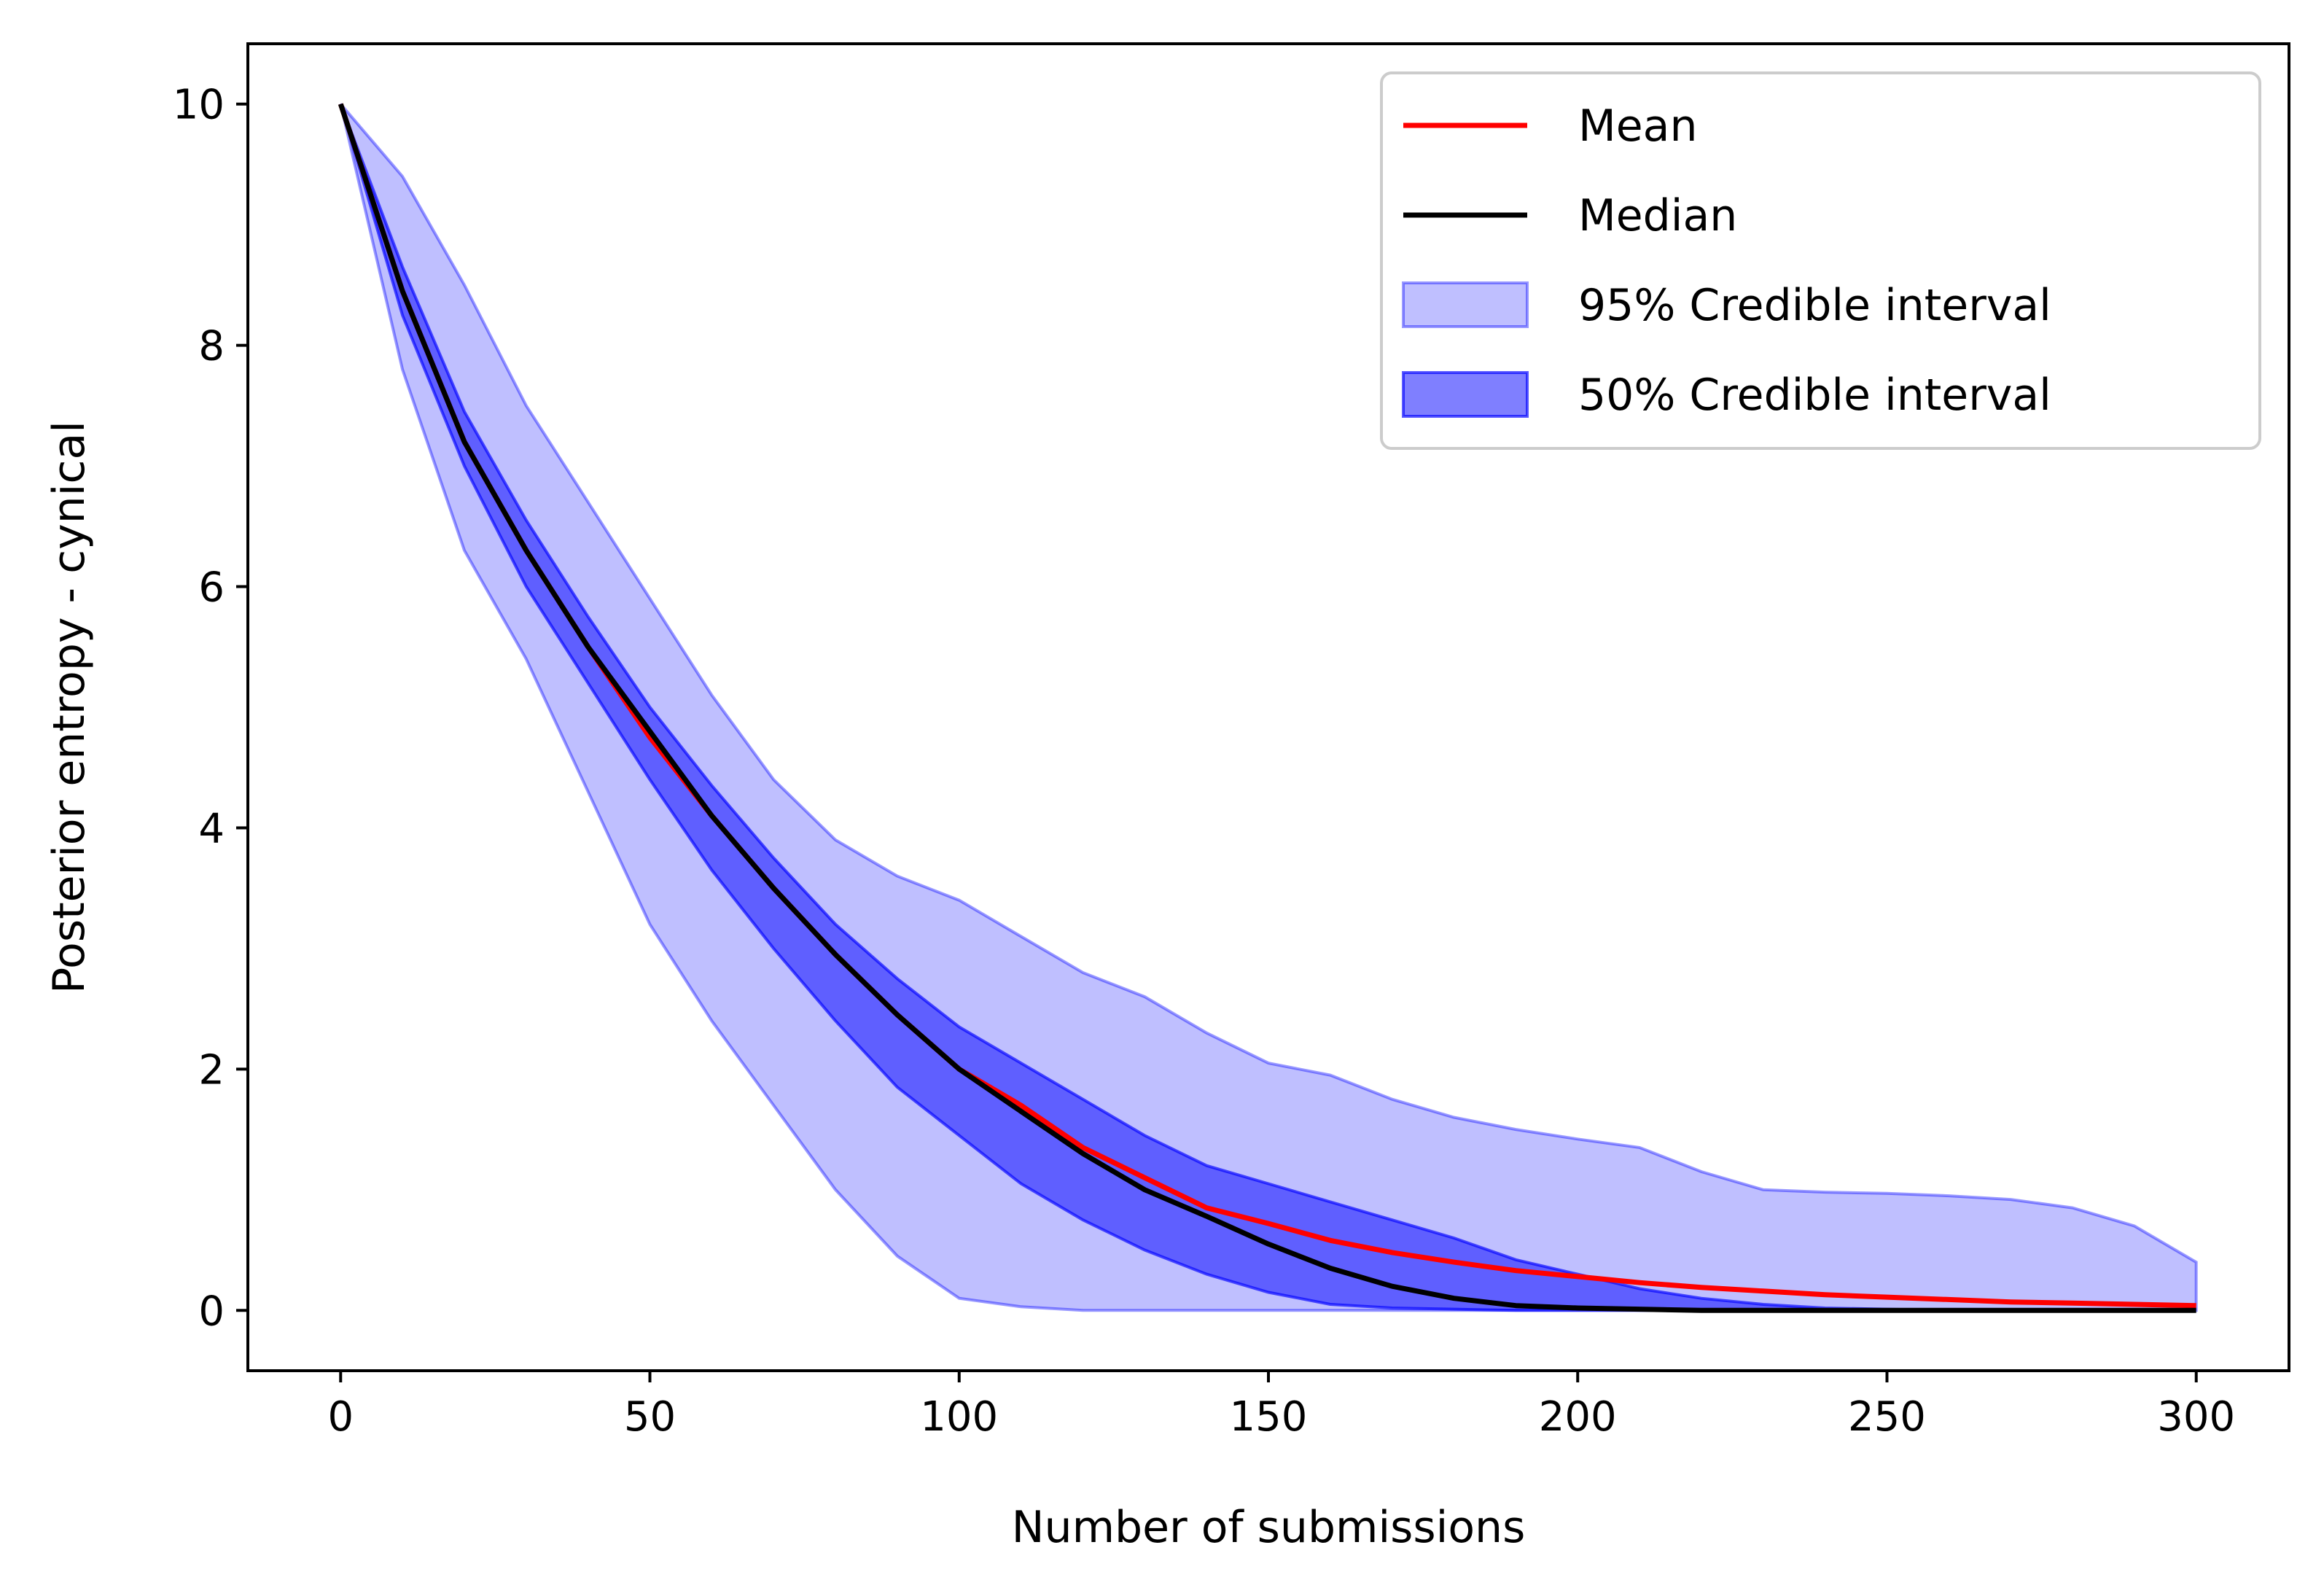  What do you see at coordinates (1269, 1527) in the screenshot?
I see `x-axis-label: Number of submissions` at bounding box center [1269, 1527].